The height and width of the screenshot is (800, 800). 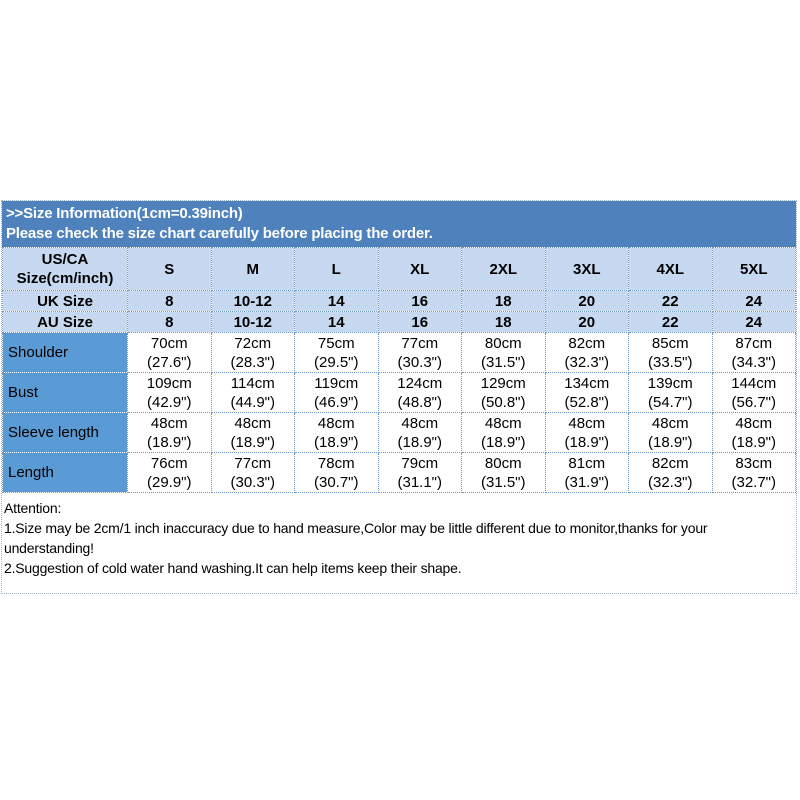 I want to click on row-label: AU Size, so click(x=65, y=322).